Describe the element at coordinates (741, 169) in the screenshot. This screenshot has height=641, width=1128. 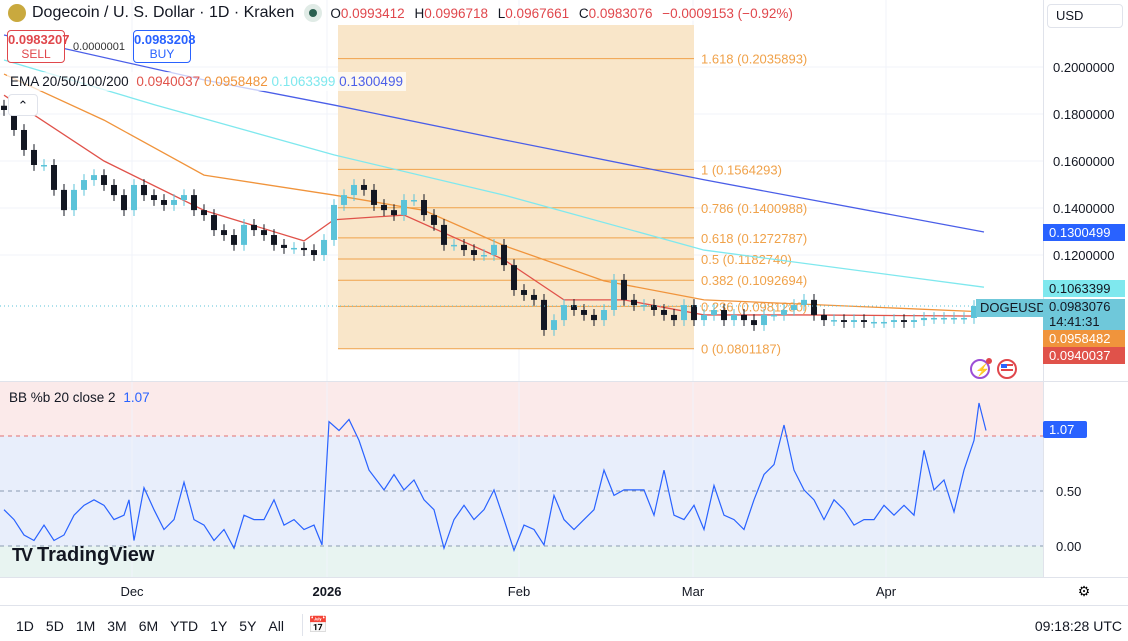
I see `fib-level-label: 1 (0.1564293)` at that location.